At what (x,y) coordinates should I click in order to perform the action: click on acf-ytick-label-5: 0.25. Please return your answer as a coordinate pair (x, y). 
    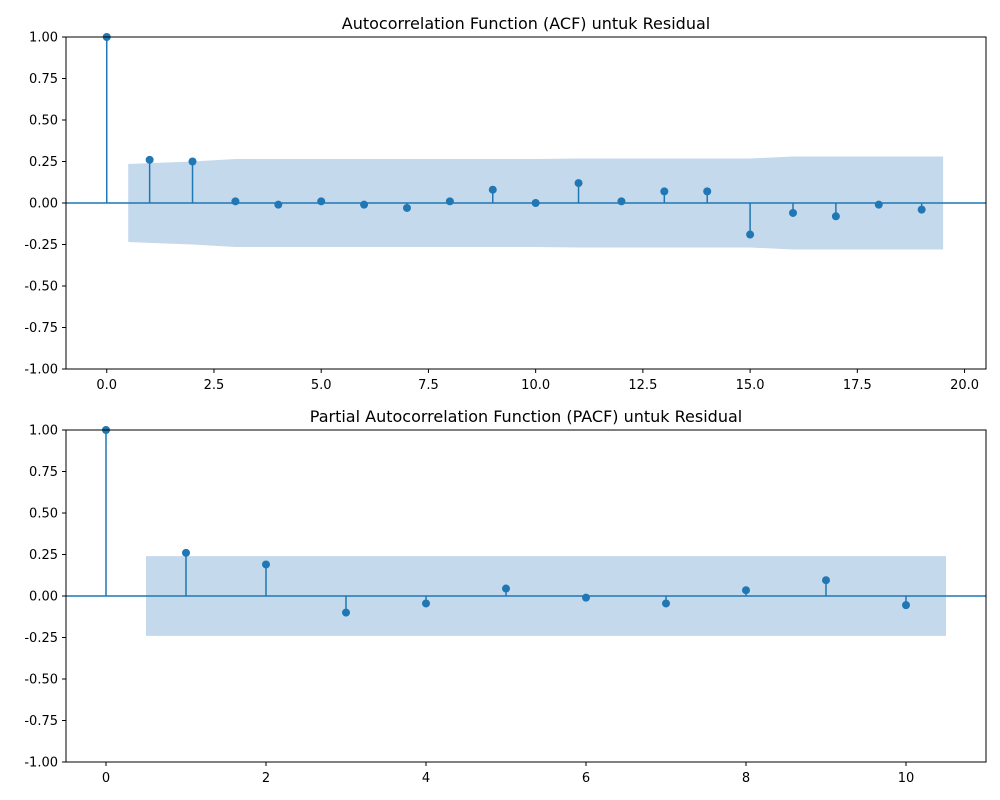
    Looking at the image, I should click on (43, 162).